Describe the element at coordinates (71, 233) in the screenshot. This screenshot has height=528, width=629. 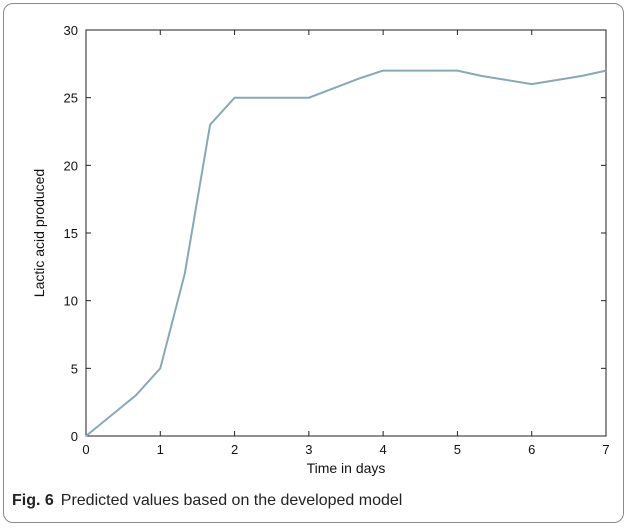
I see `y-tick-label: 15` at that location.